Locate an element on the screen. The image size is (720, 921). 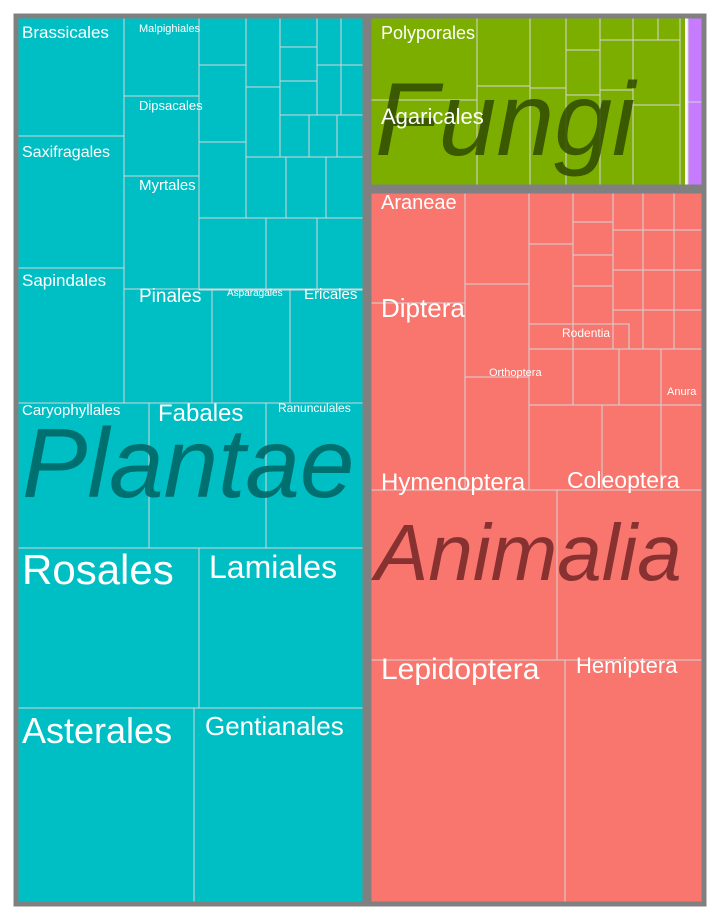
label-orthoptera: Orthoptera is located at coordinates (515, 373).